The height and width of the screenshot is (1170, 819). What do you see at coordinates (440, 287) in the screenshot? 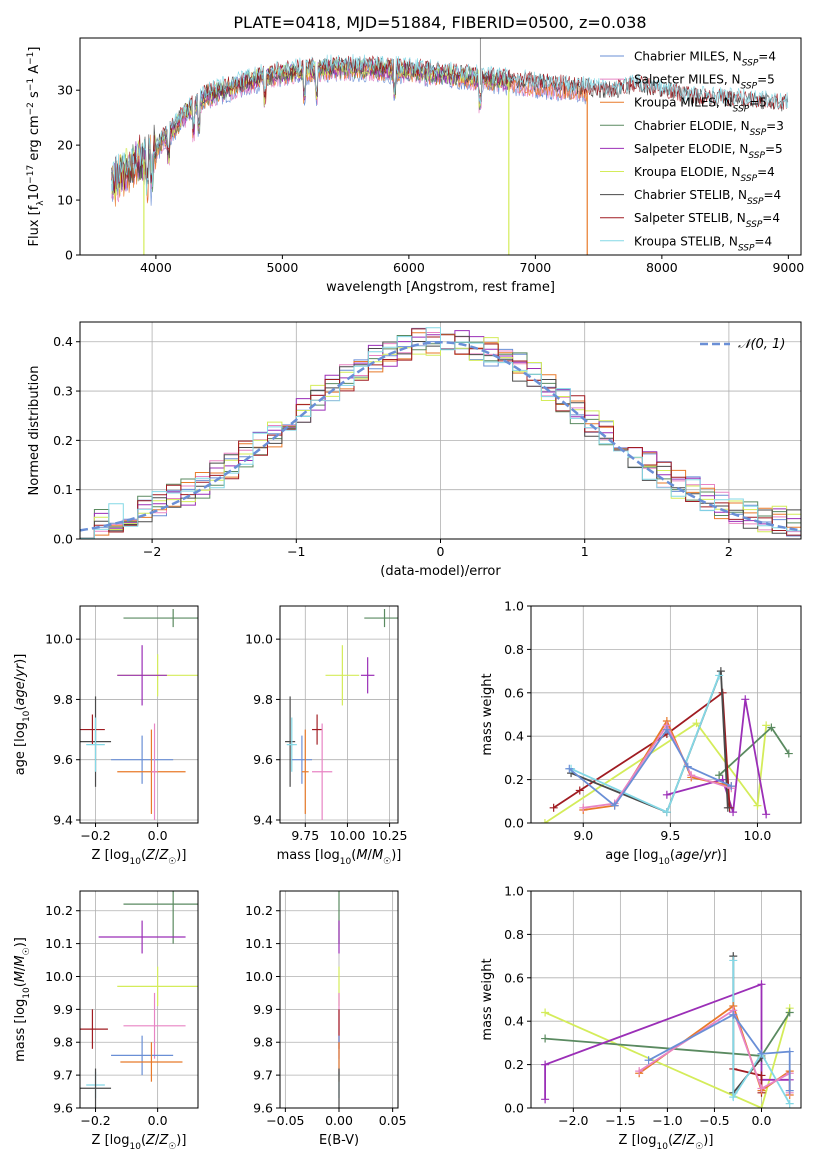
I see `x-axis-label: wavelength [Angstrom, rest frame]` at bounding box center [440, 287].